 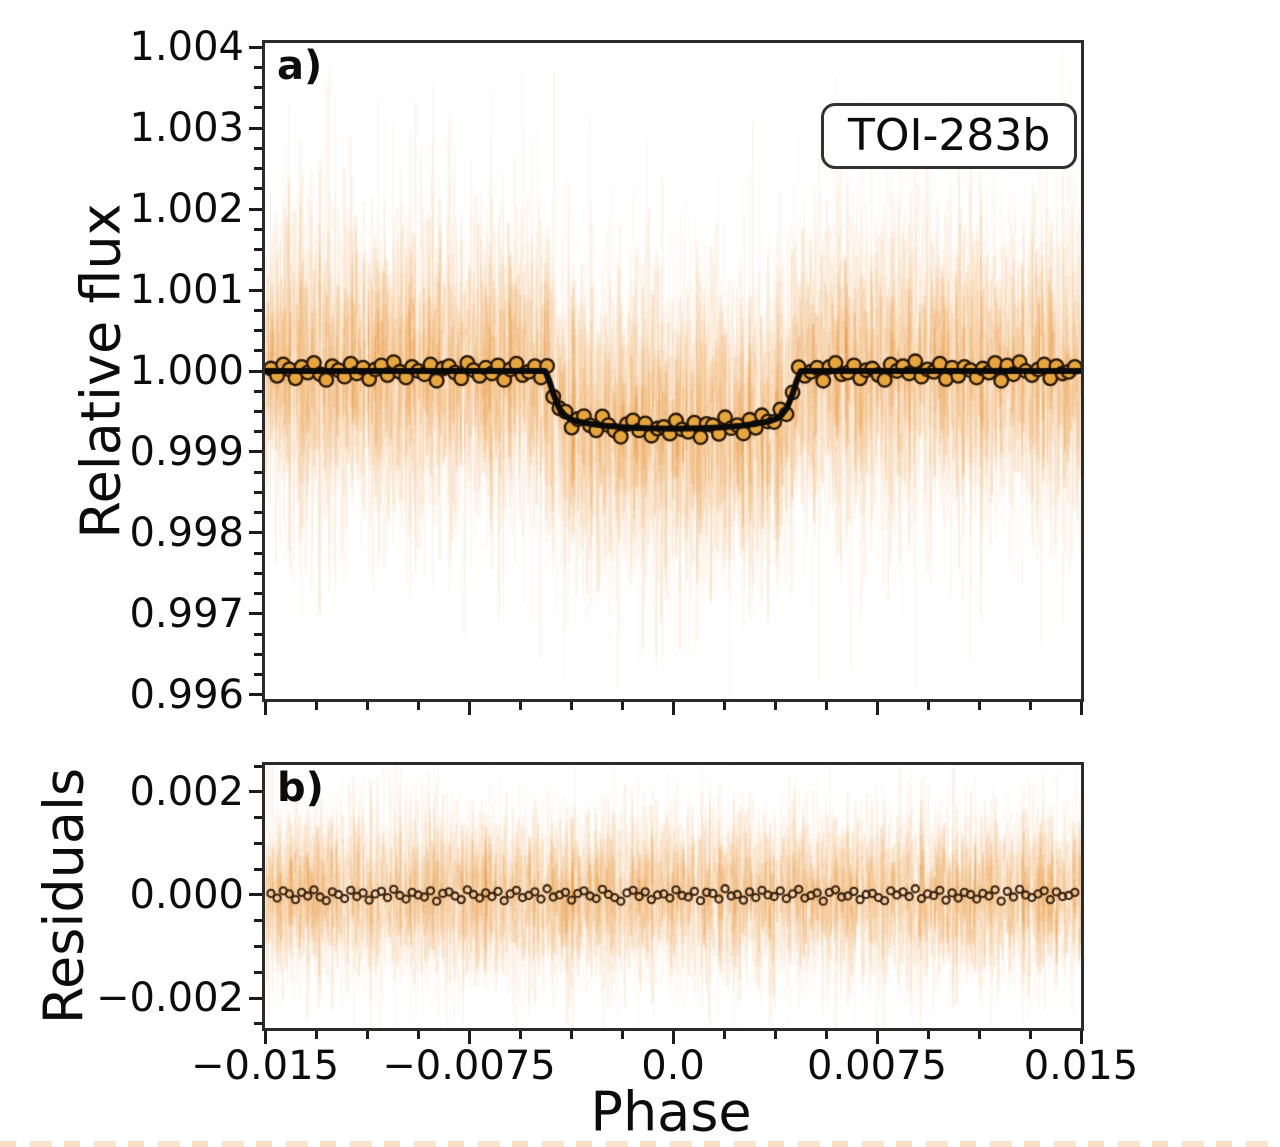 I want to click on y-tick-label: 0.997, so click(x=186, y=613).